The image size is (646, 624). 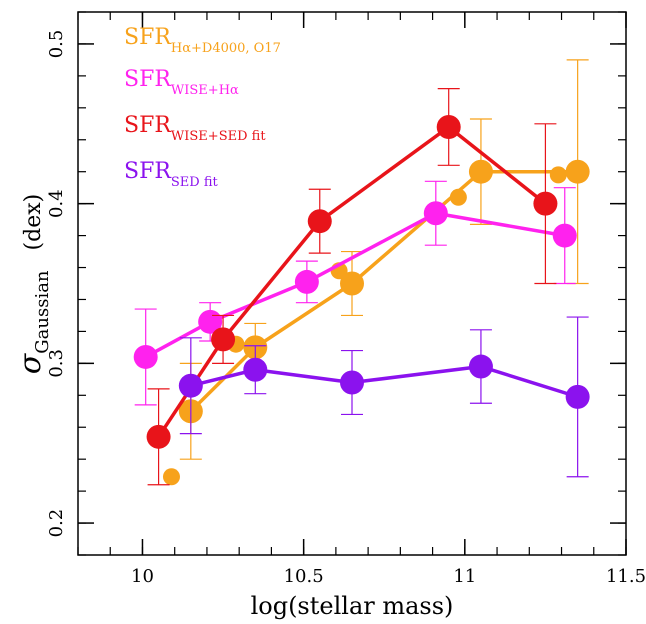 I want to click on legend-entry-3: SFRSED fit, so click(x=171, y=174).